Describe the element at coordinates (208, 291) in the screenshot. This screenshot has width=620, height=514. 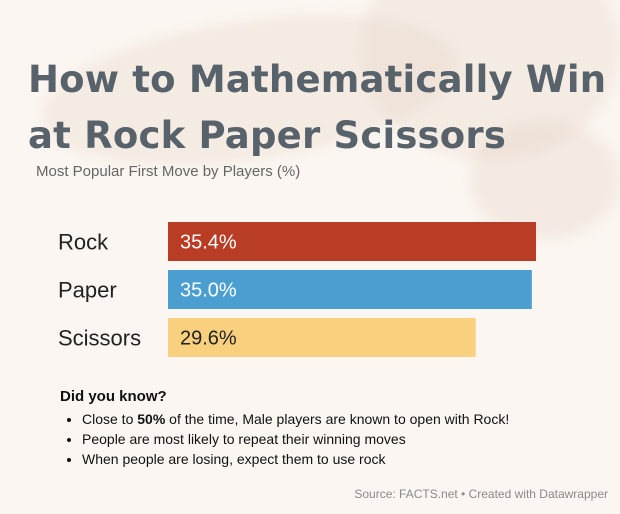
I see `value-label: 35.0%` at that location.